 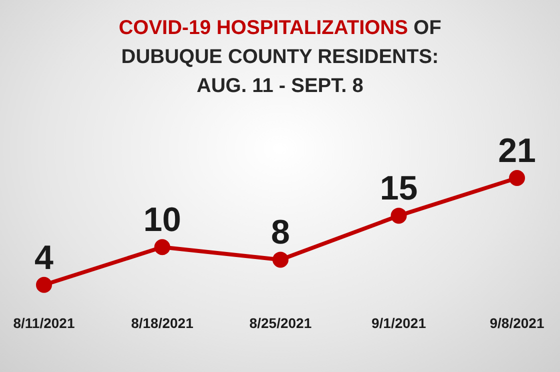 I want to click on data-label: 8, so click(x=280, y=233).